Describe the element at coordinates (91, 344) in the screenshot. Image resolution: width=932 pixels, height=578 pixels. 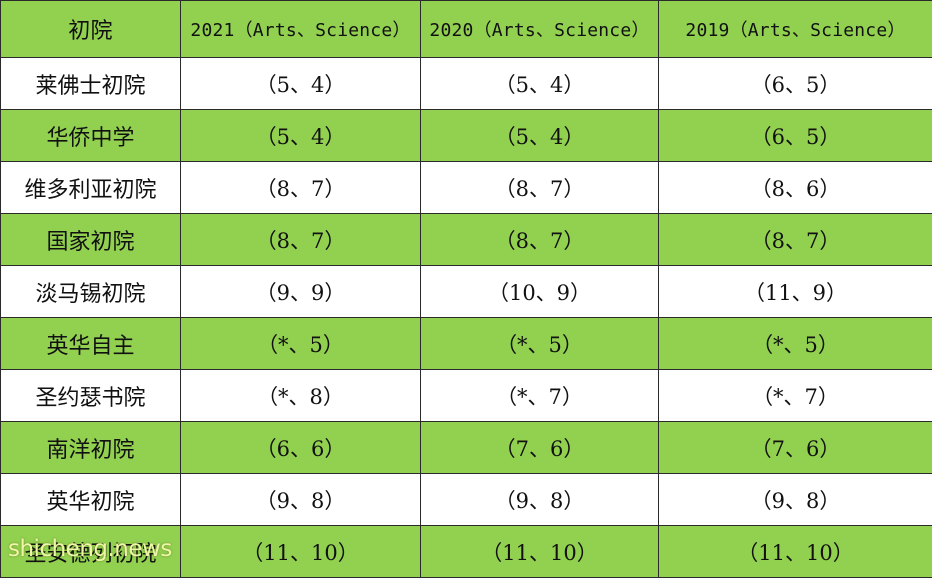
I see `college-name: 英华自主` at that location.